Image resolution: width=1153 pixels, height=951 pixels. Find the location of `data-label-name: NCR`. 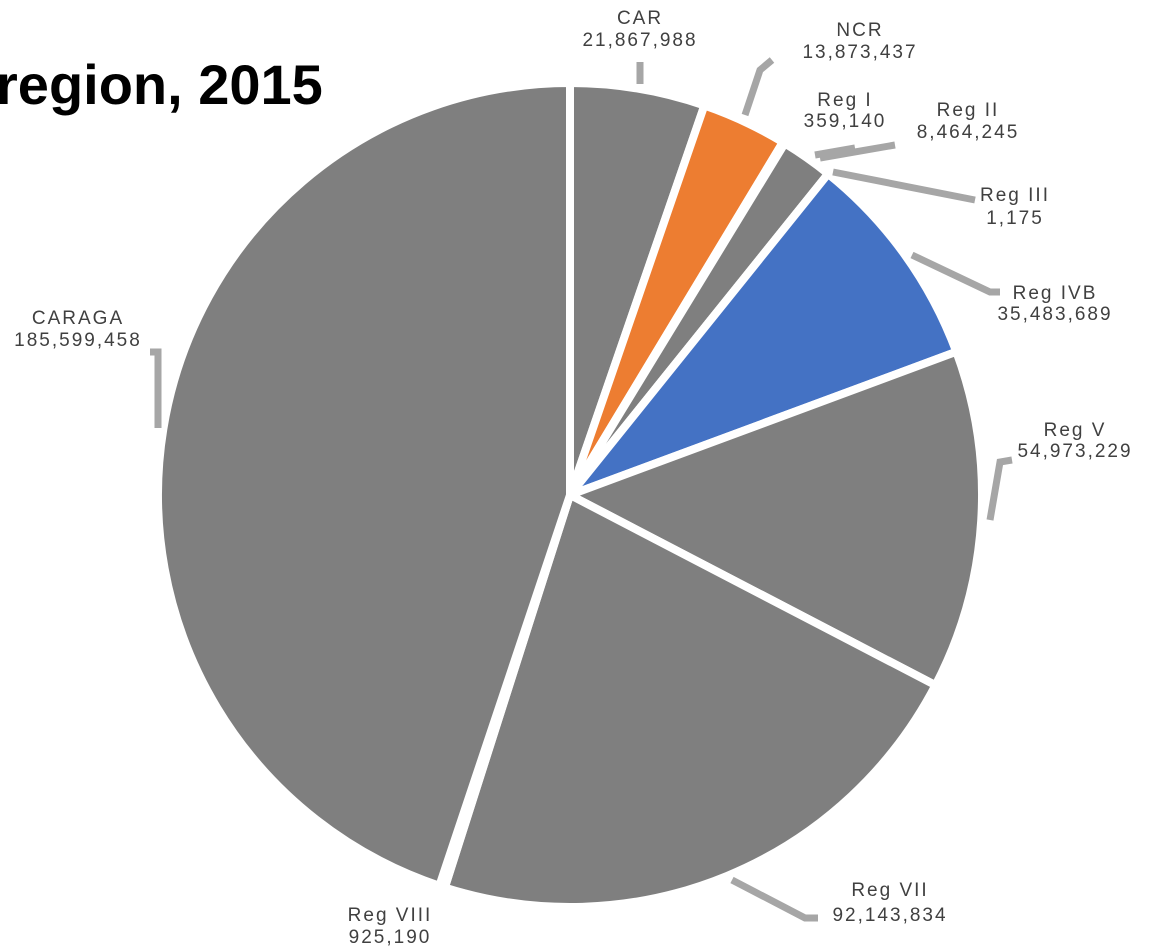

data-label-name: NCR is located at coordinates (859, 30).